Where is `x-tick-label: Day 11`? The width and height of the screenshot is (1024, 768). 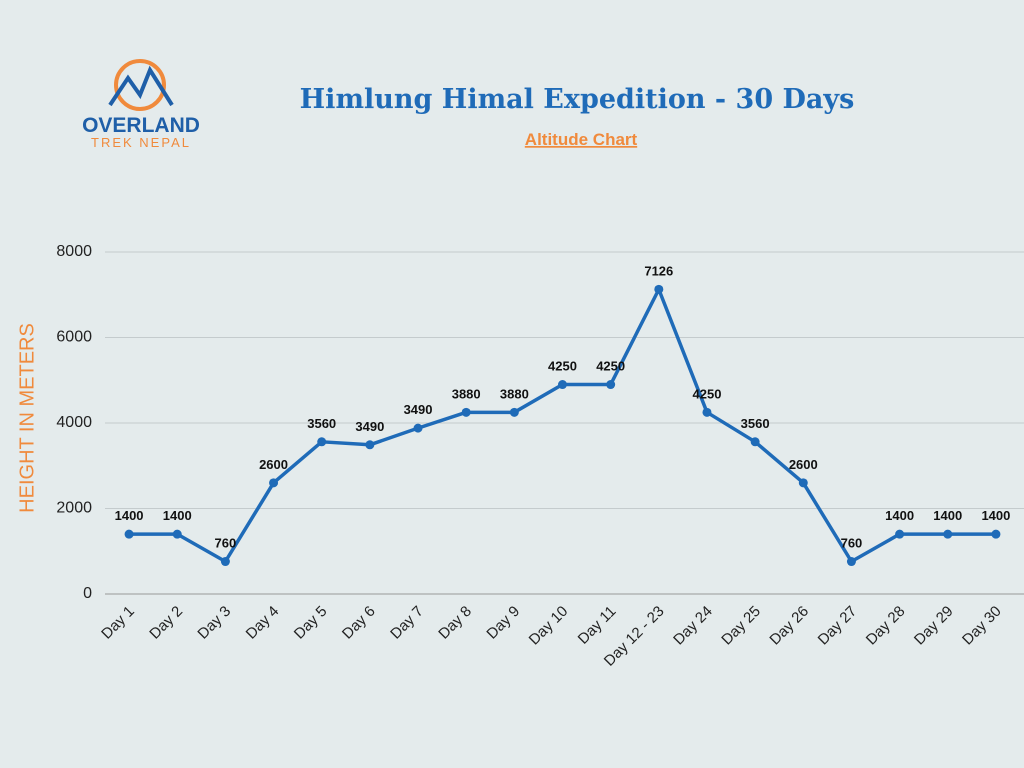
x-tick-label: Day 11 is located at coordinates (597, 625).